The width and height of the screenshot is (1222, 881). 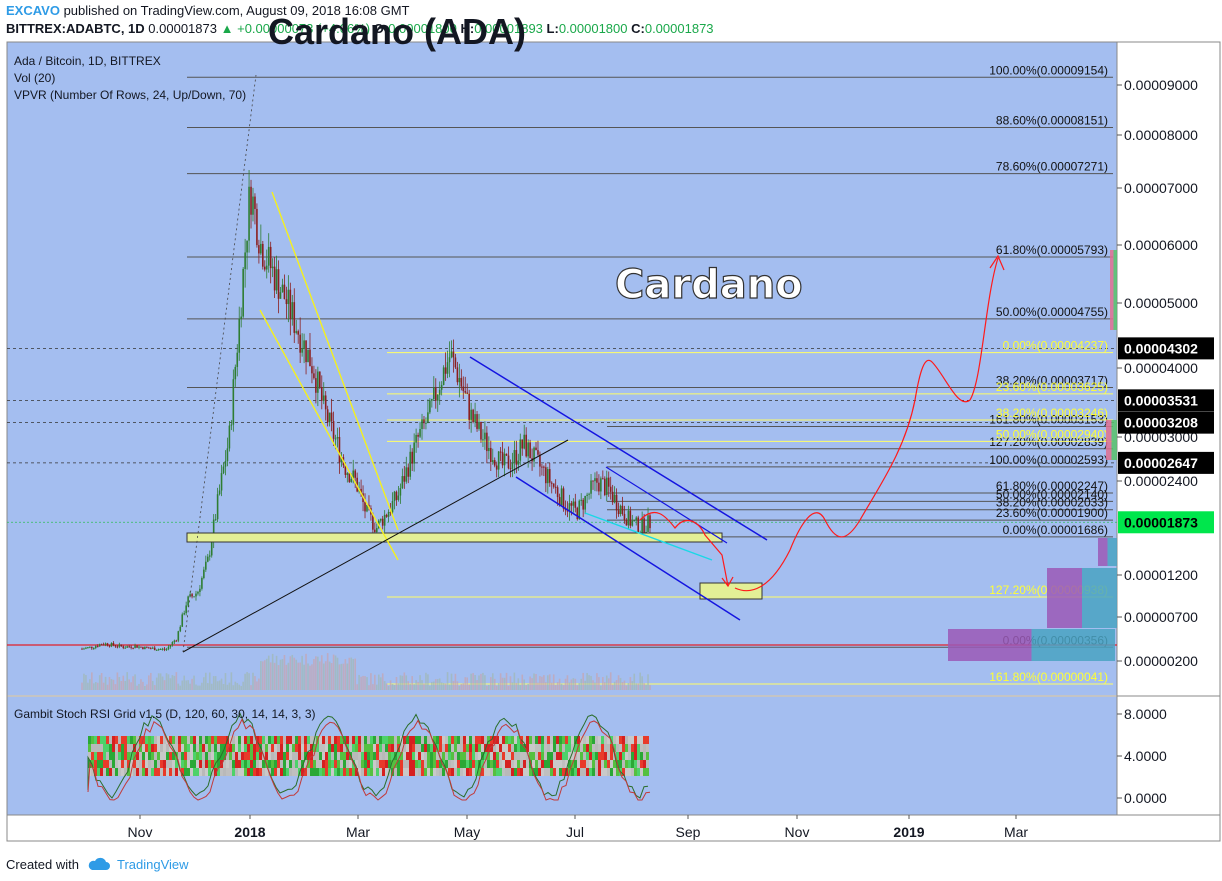 What do you see at coordinates (33, 10) in the screenshot?
I see `author-link: EXCAVO` at bounding box center [33, 10].